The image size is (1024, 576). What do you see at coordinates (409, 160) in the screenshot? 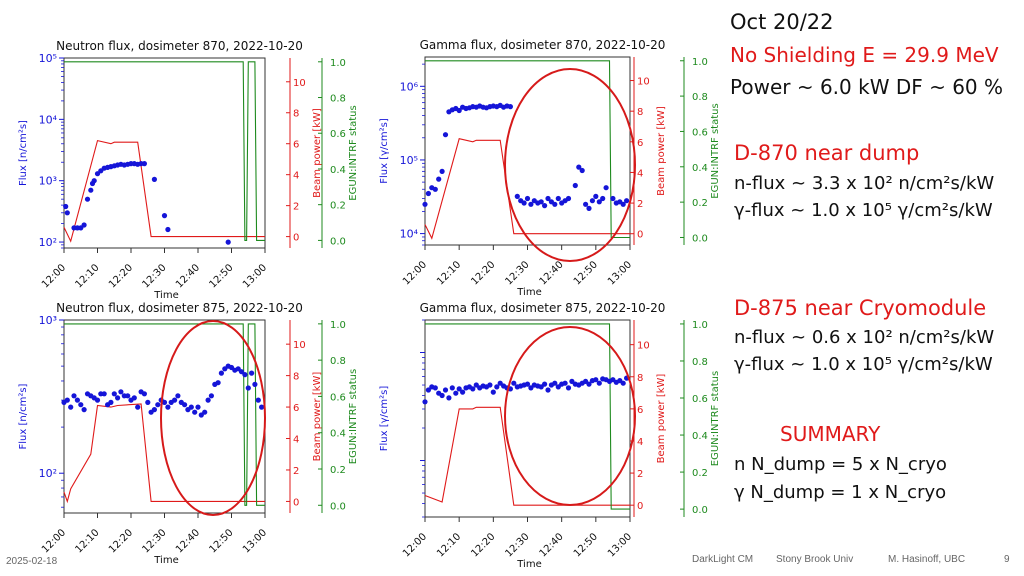
I see `y-tick-label: 10⁵` at bounding box center [409, 160].